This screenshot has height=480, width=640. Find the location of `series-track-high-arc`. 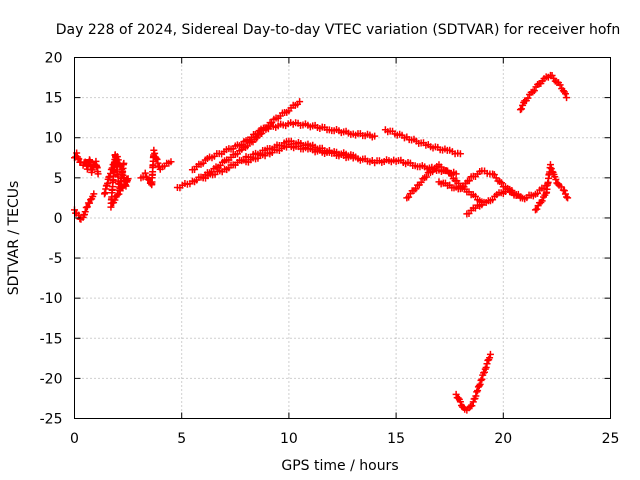

series-track-high-arc is located at coordinates (543, 92).